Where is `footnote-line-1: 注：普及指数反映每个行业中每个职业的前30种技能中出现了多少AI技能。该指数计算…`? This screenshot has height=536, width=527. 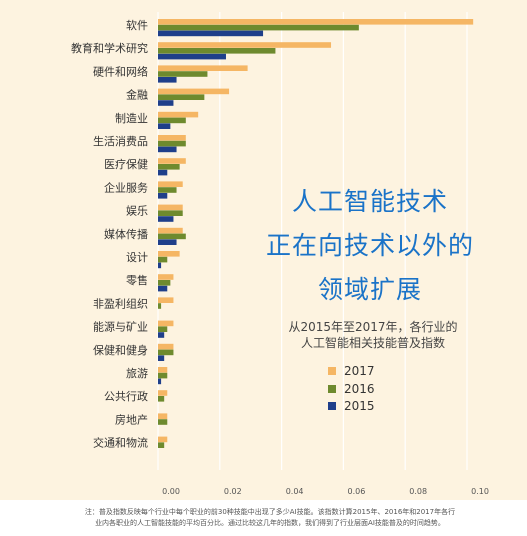
footnote-line-1: 注：普及指数反映每个行业中每个职业的前30种技能中出现了多少AI技能。该指数计算… is located at coordinates (270, 512).